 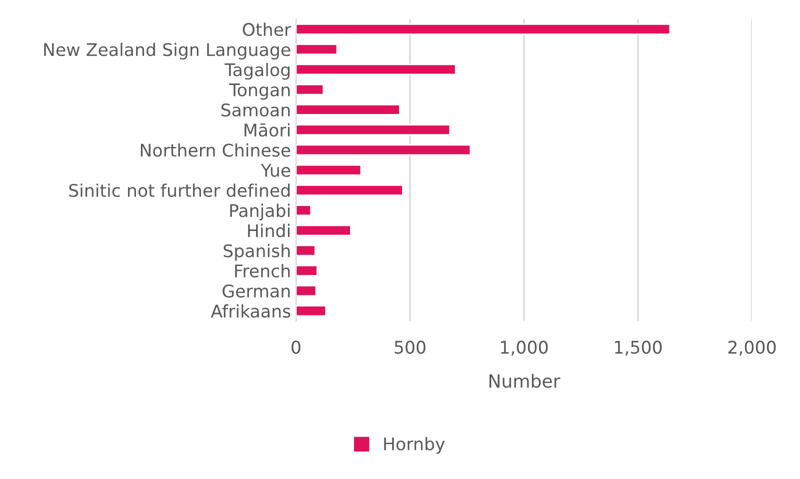 I want to click on y-tick-label: Spanish, so click(x=257, y=252).